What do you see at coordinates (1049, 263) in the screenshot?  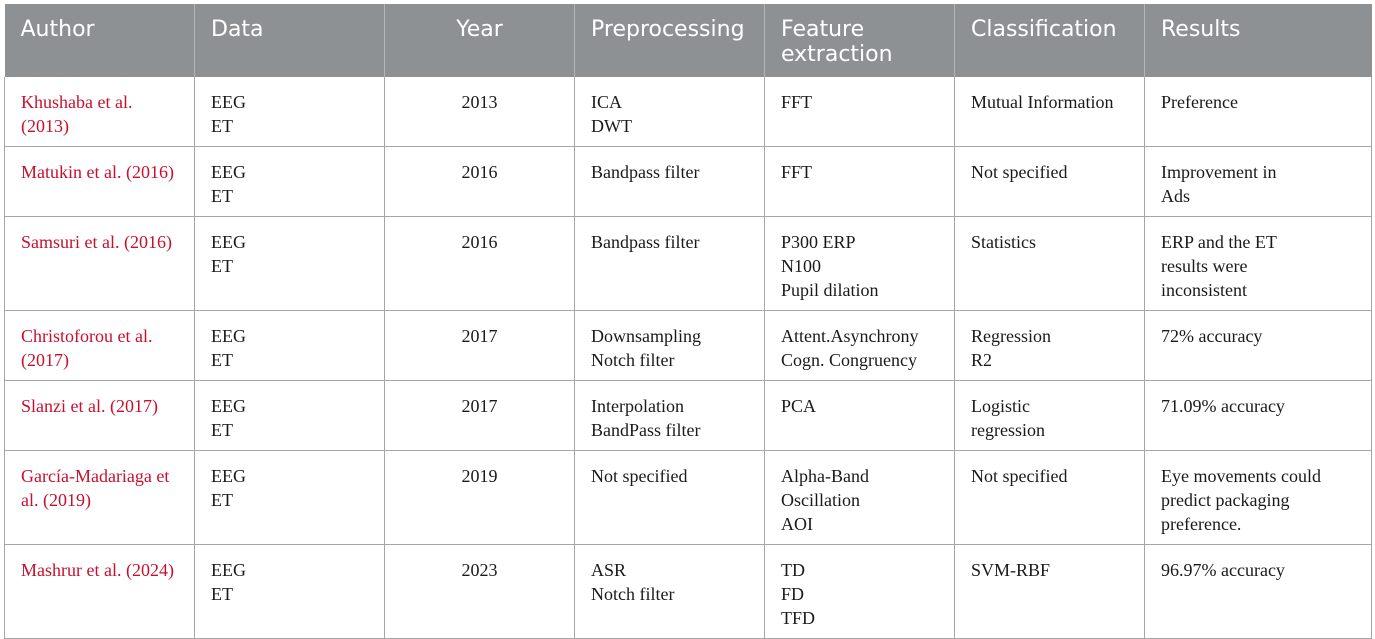 I see `classification-cell: Statistics` at bounding box center [1049, 263].